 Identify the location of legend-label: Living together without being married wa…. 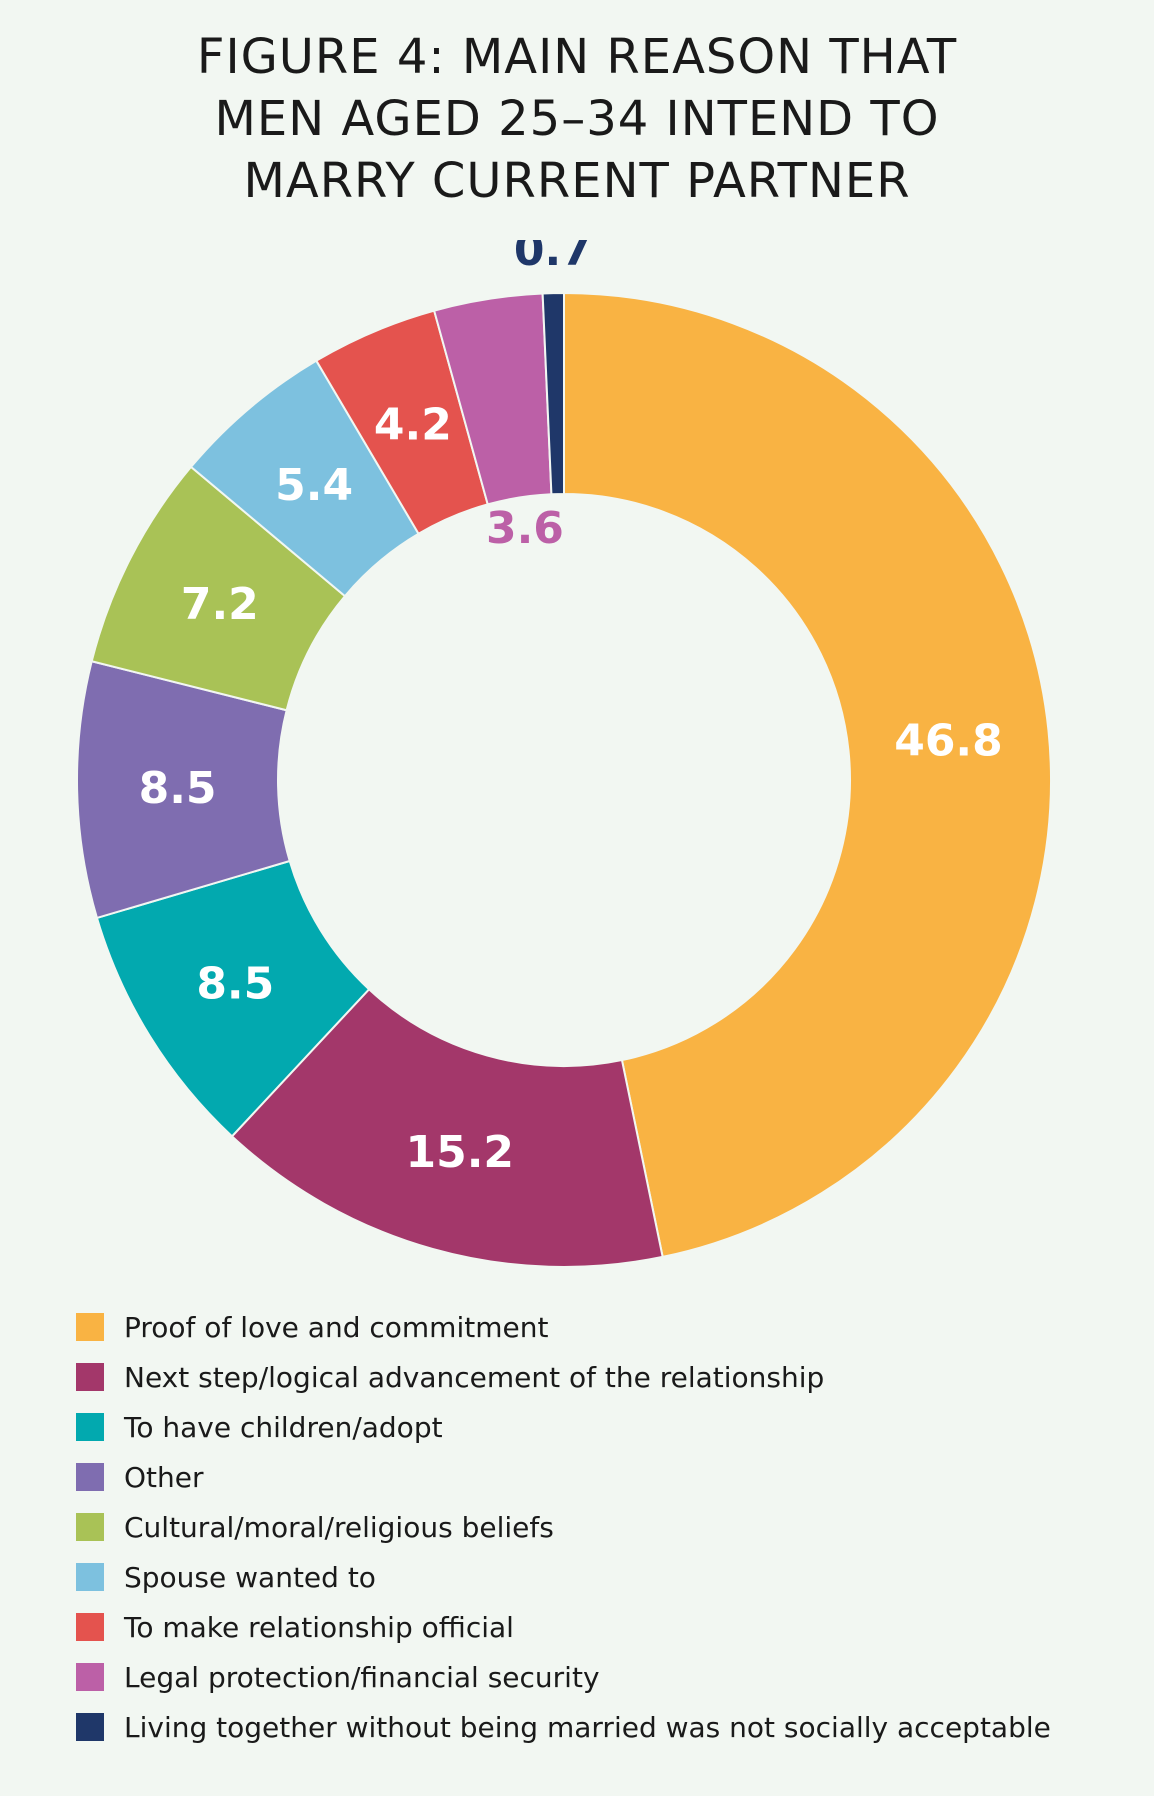
(587, 1727).